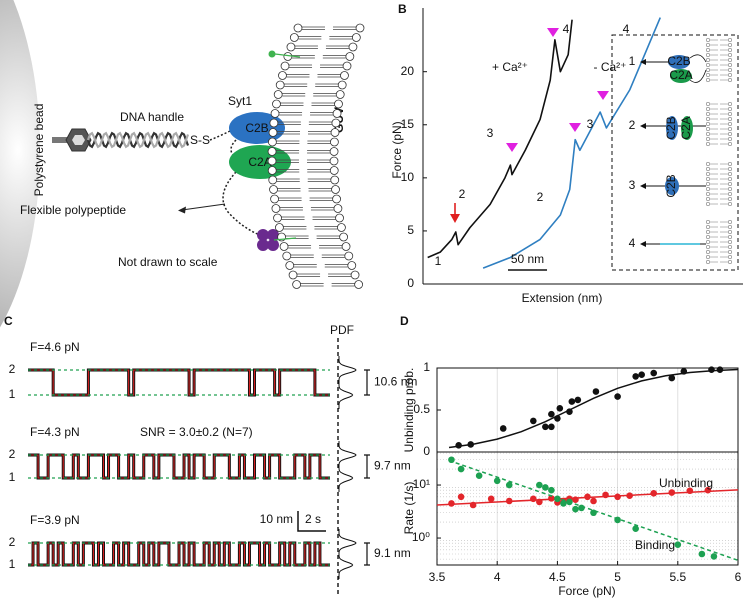  Describe the element at coordinates (397, 149) in the screenshot. I see `y-axis-label: Force (pN)` at that location.